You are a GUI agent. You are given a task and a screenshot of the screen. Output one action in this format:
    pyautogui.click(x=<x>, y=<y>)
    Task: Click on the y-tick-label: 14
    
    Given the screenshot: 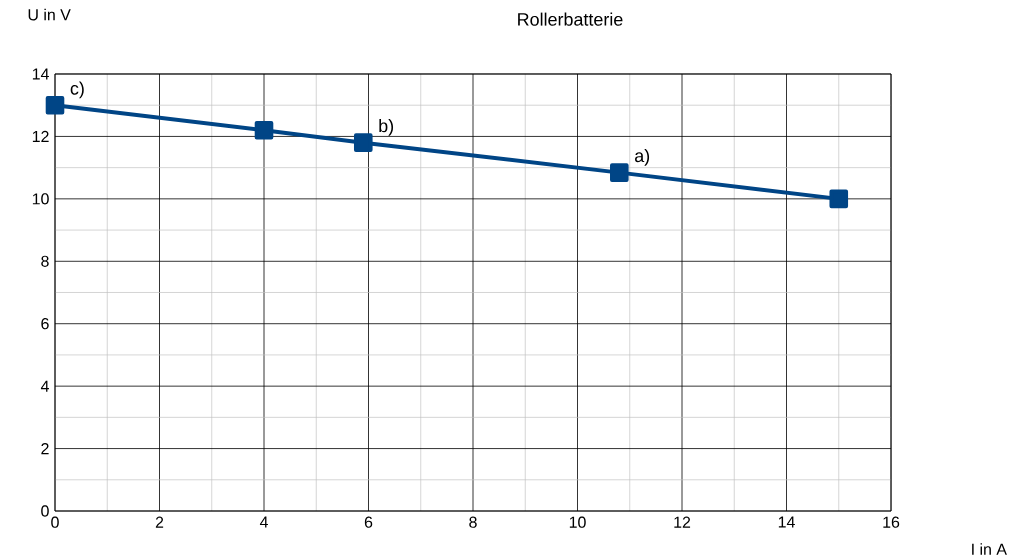 What is the action you would take?
    pyautogui.click(x=40, y=74)
    